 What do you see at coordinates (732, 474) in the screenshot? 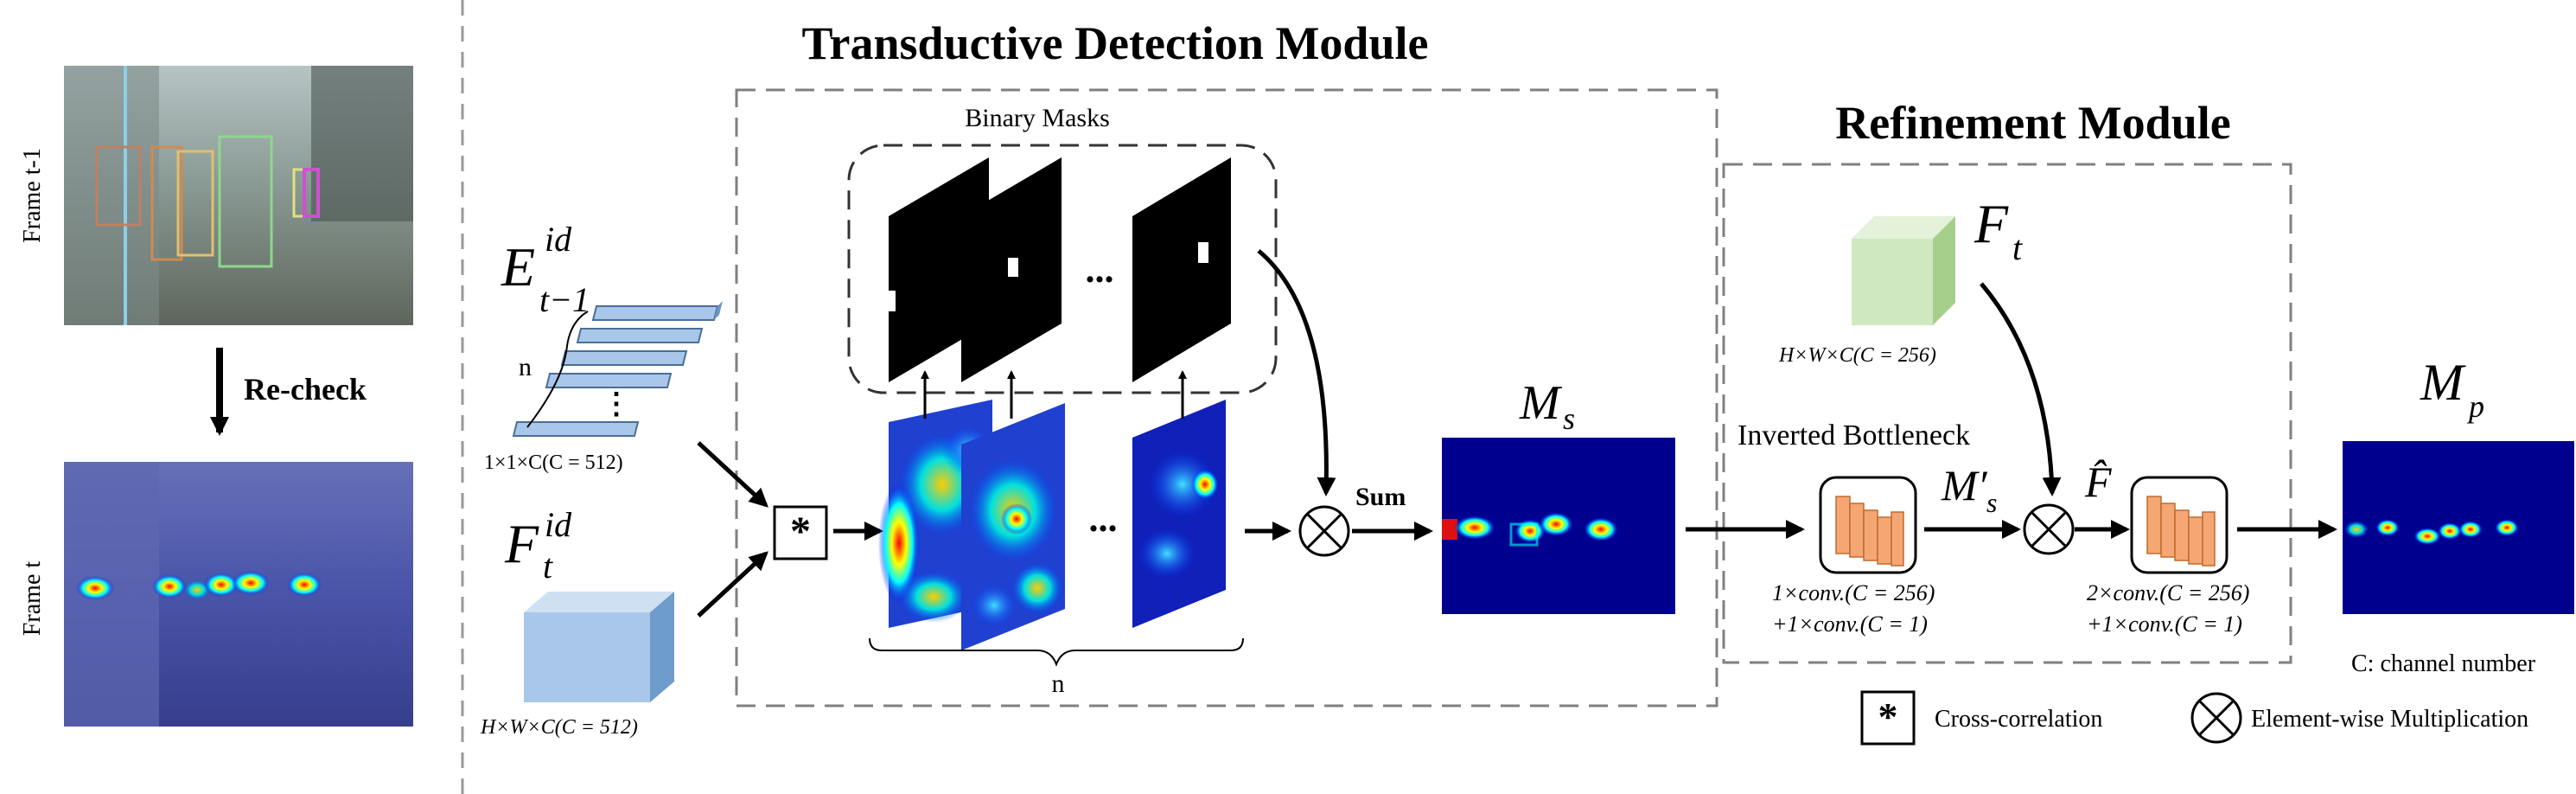
I see `arrow-E-to-corr` at bounding box center [732, 474].